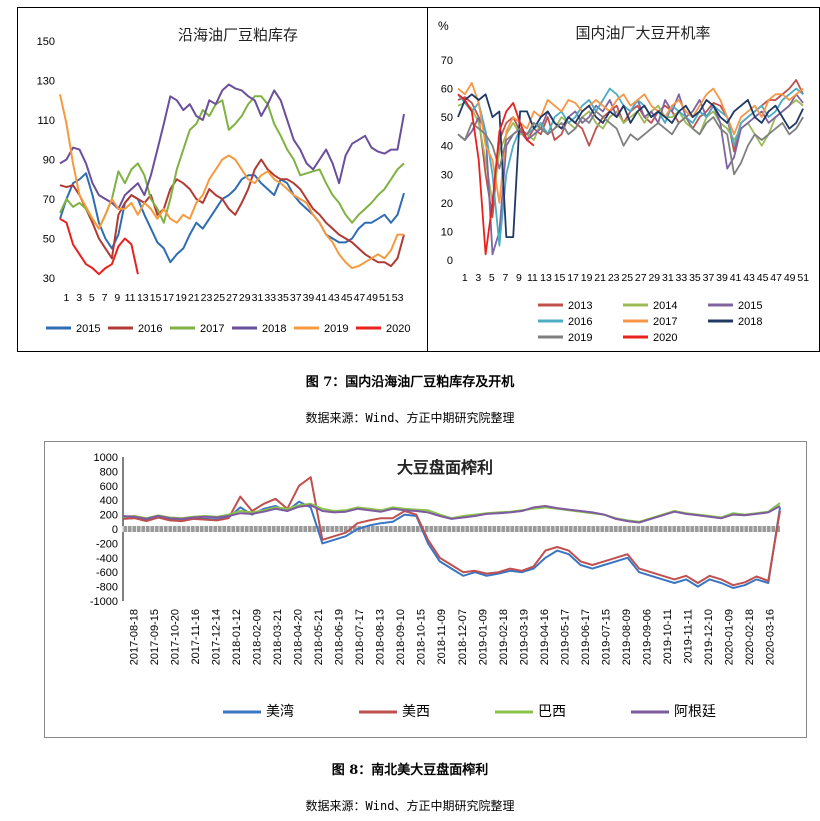 This screenshot has height=821, width=820. Describe the element at coordinates (750, 637) in the screenshot. I see `x-tick-label: 2020-02-18` at that location.